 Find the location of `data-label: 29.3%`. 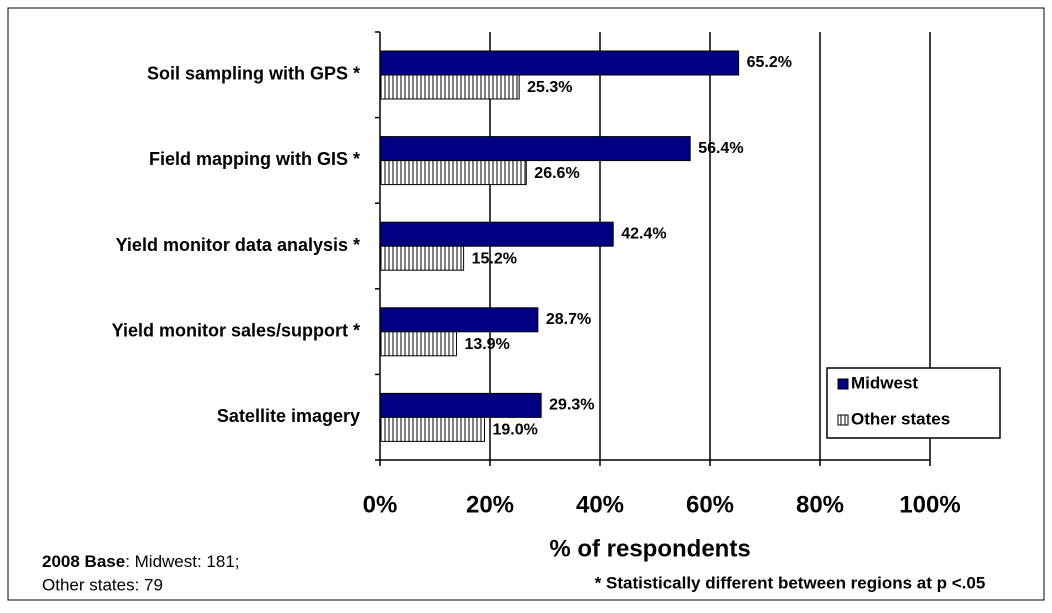

data-label: 29.3% is located at coordinates (571, 405).